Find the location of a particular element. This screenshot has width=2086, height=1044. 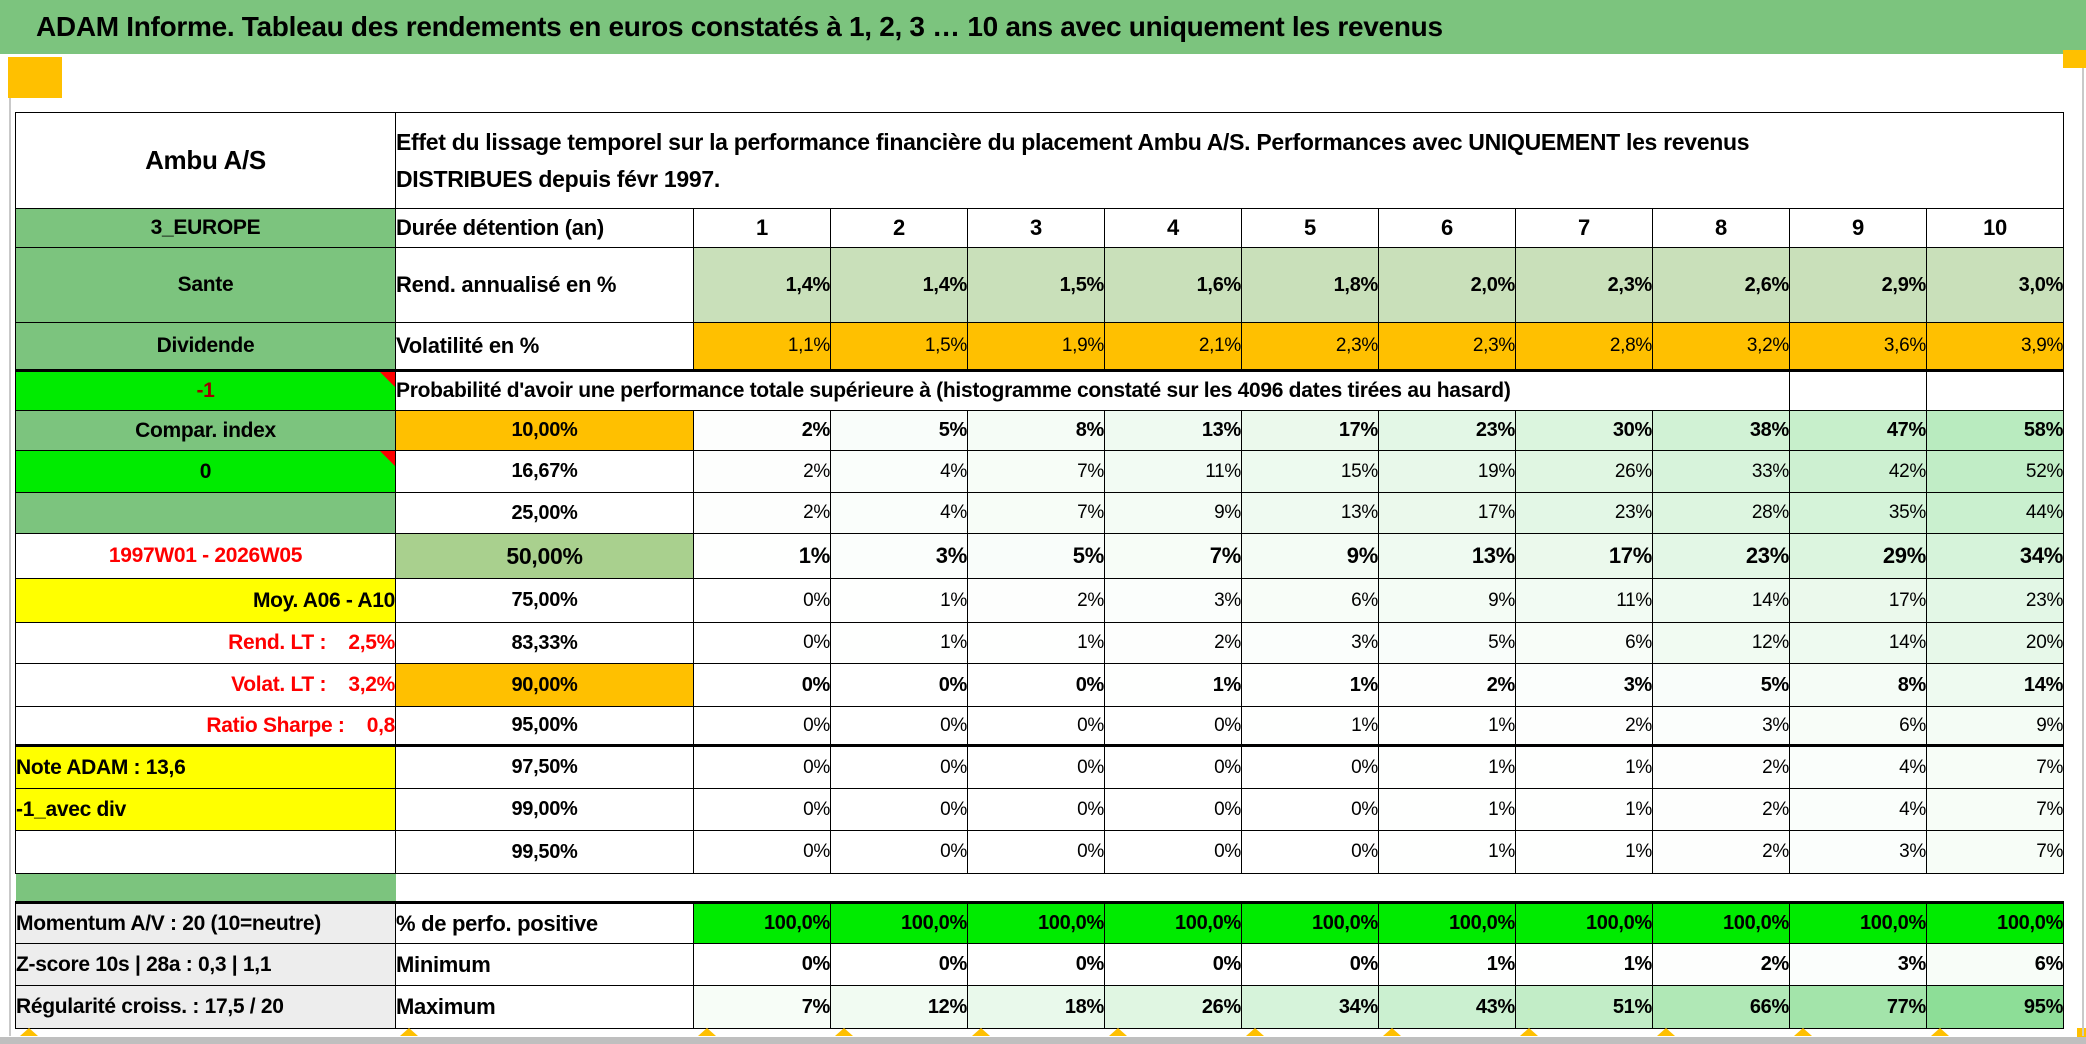

cell-p25-y2: 4% is located at coordinates (899, 513).